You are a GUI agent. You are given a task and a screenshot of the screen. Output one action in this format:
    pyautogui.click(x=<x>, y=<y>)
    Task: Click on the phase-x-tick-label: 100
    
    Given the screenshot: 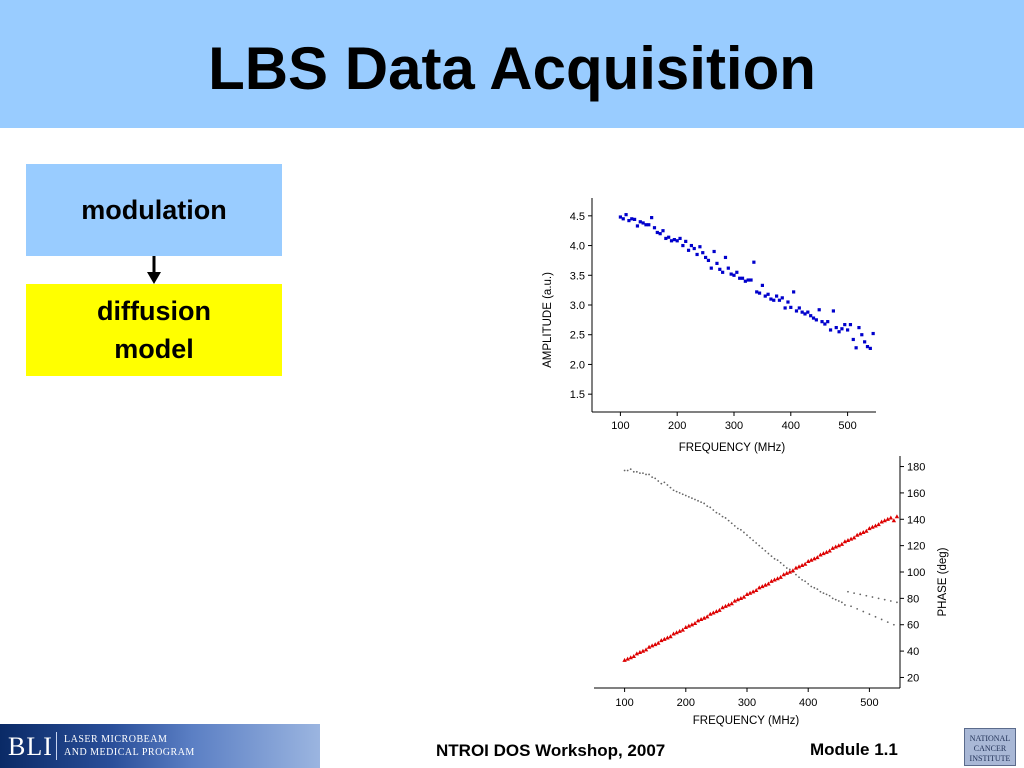 What is the action you would take?
    pyautogui.click(x=624, y=703)
    